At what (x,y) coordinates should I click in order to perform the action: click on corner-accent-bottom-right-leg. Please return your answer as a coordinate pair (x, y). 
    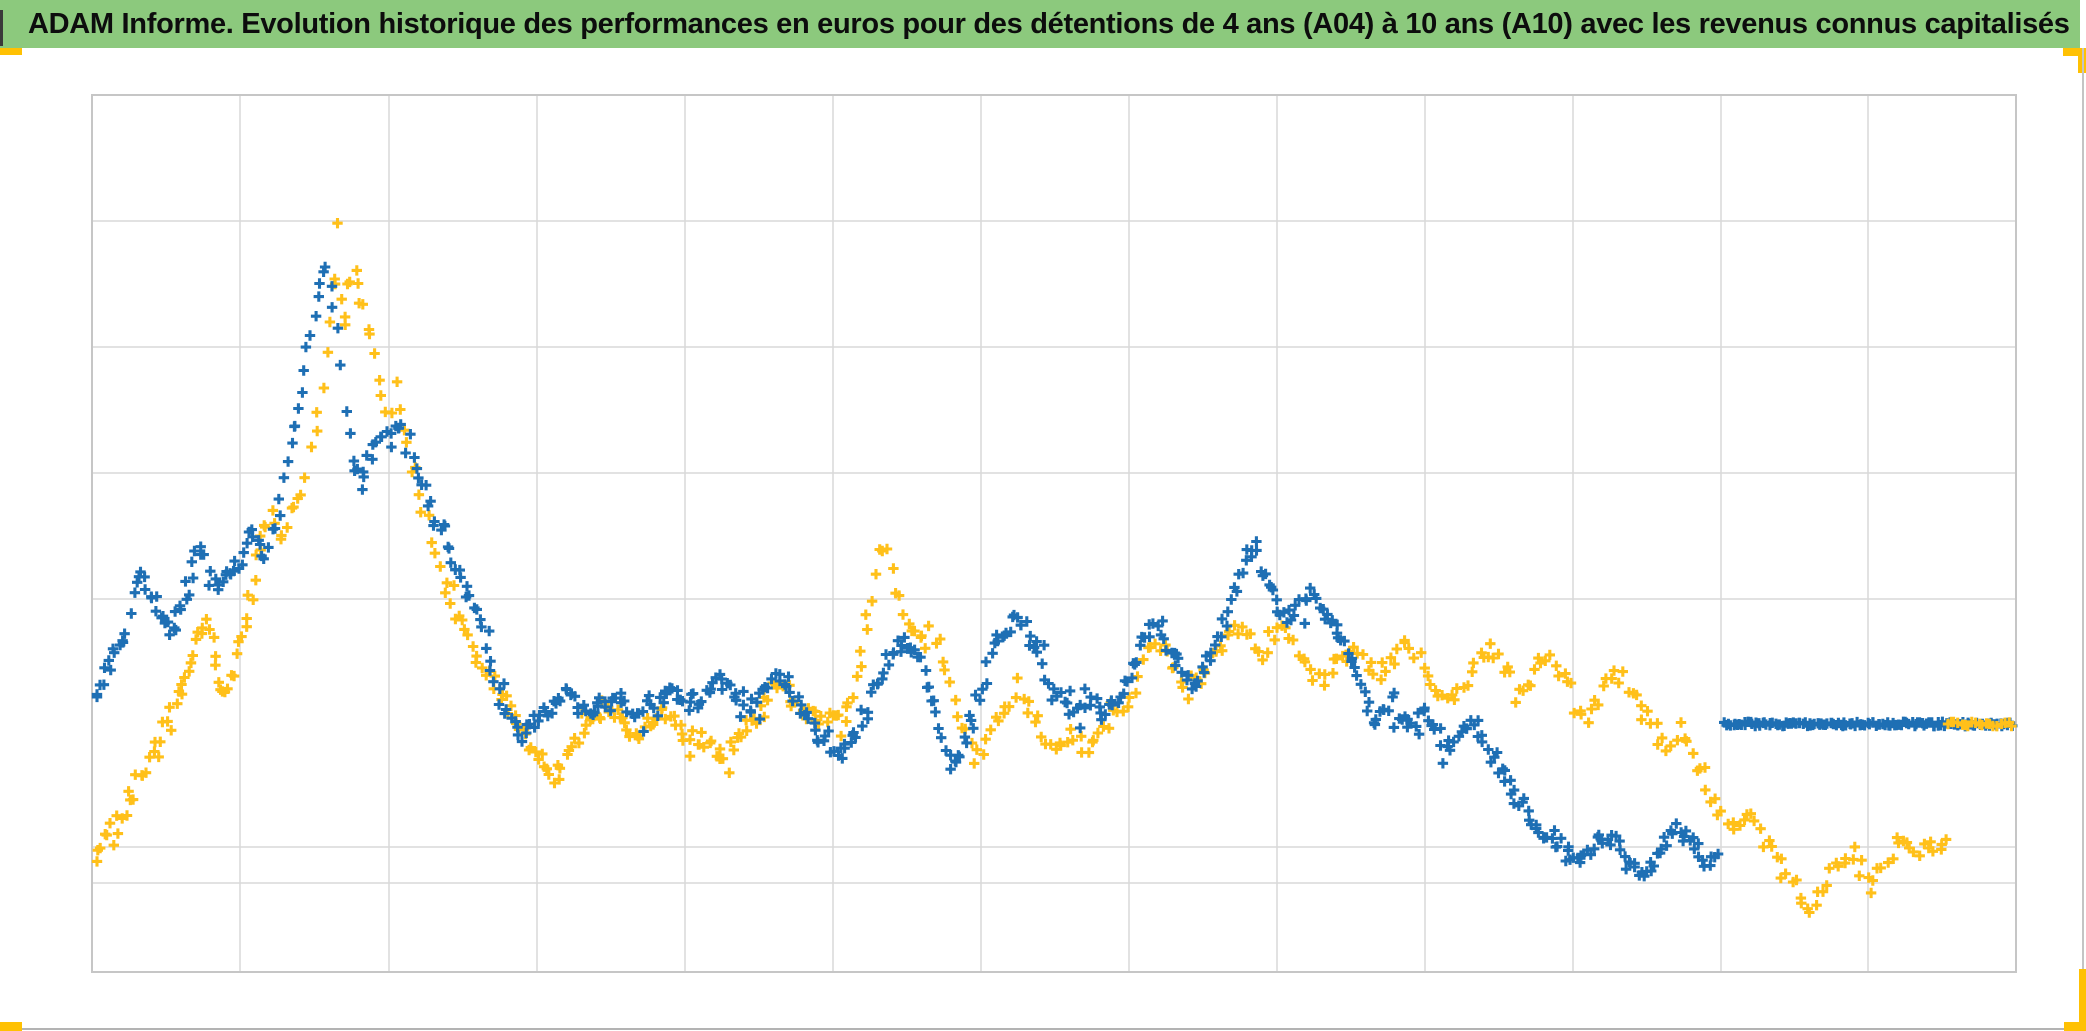
    Looking at the image, I should click on (2082, 1000).